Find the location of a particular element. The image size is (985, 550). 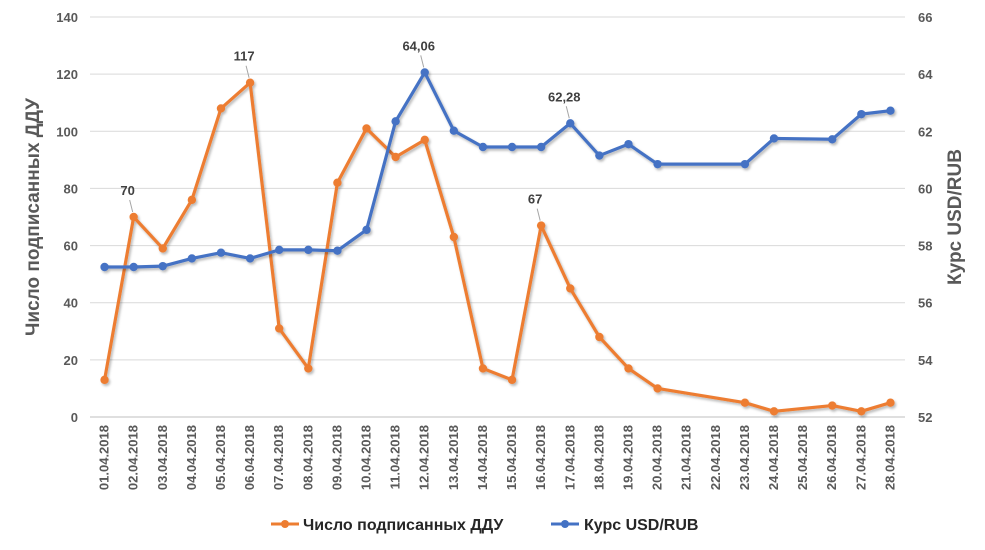

x-tick-label: 13.04.2018 is located at coordinates (453, 457).